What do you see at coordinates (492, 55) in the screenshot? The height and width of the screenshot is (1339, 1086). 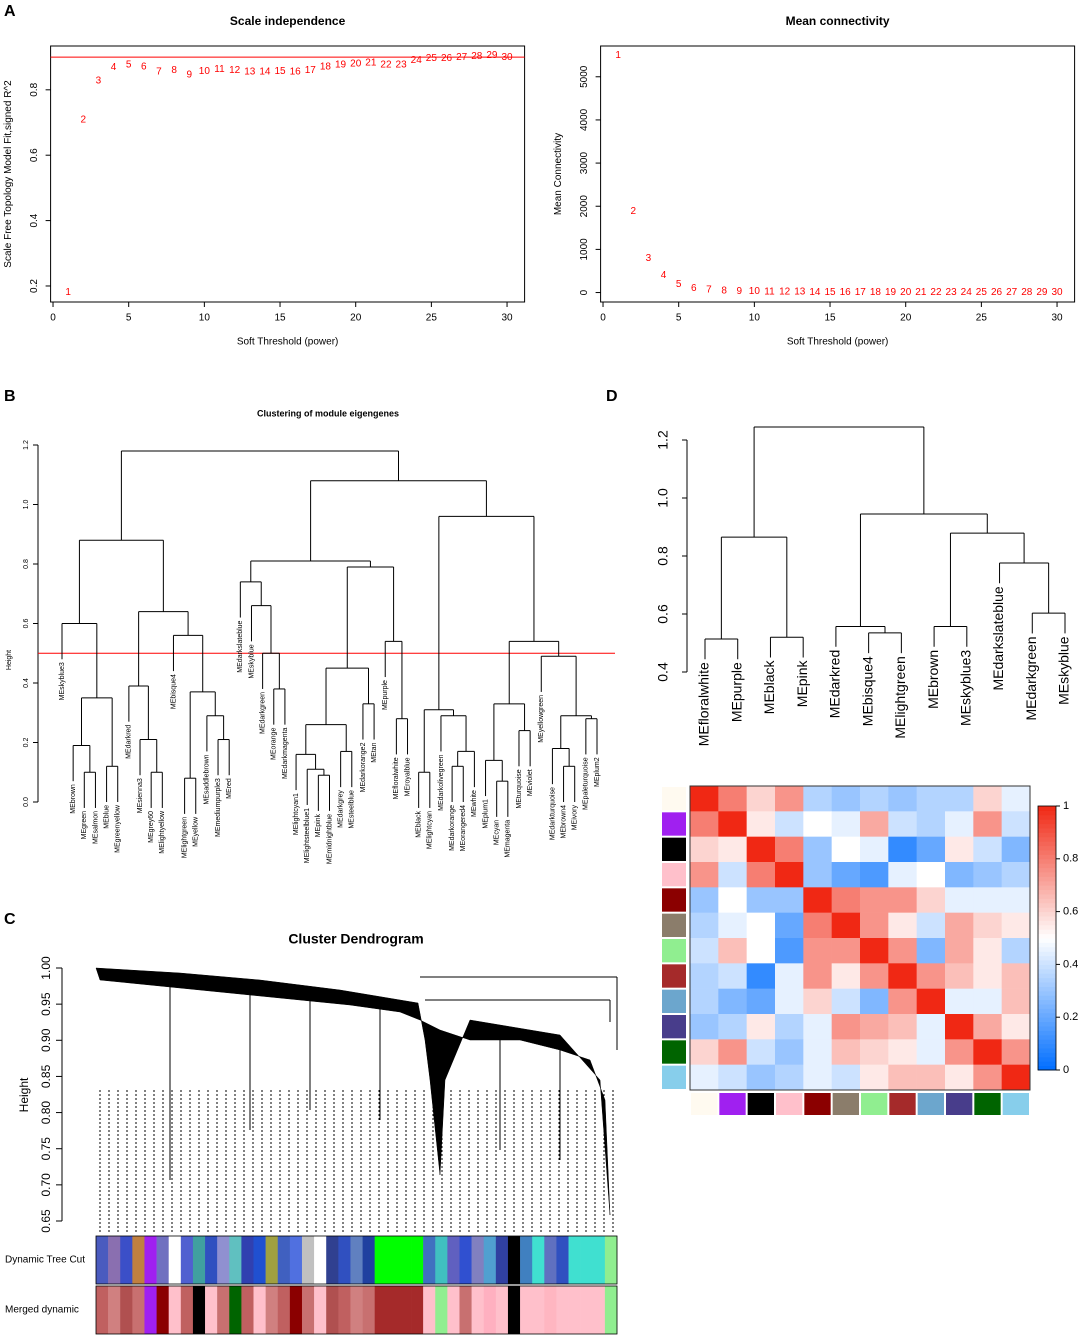 I see `point-label: 29` at bounding box center [492, 55].